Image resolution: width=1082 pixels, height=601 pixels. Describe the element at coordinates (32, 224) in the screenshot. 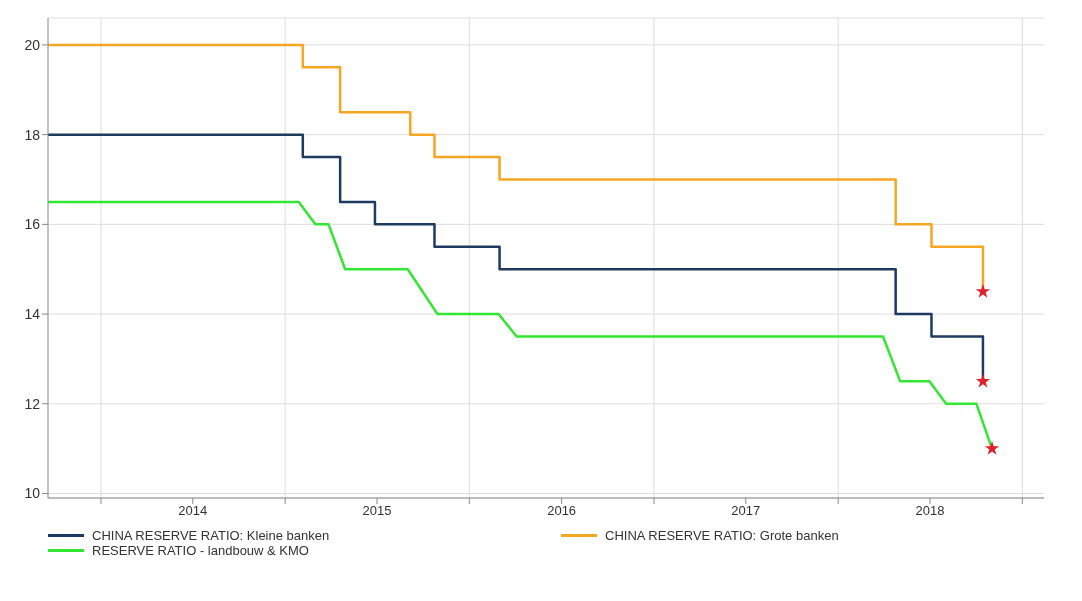

I see `y-tick-label: 16` at that location.